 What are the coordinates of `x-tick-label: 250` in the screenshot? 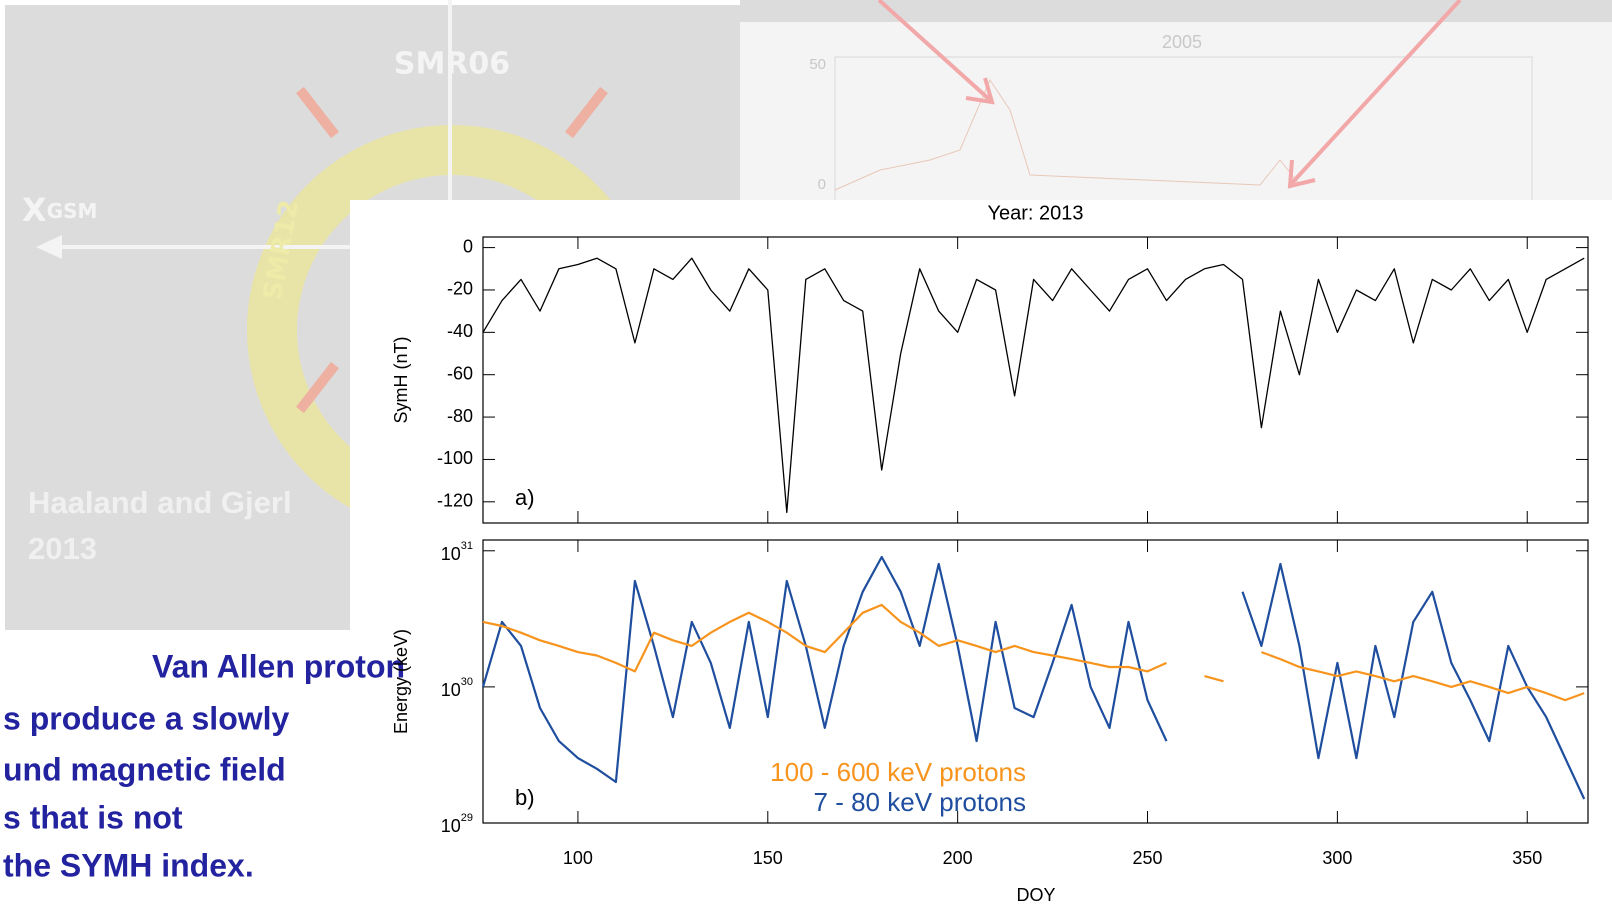 It's located at (1147, 858).